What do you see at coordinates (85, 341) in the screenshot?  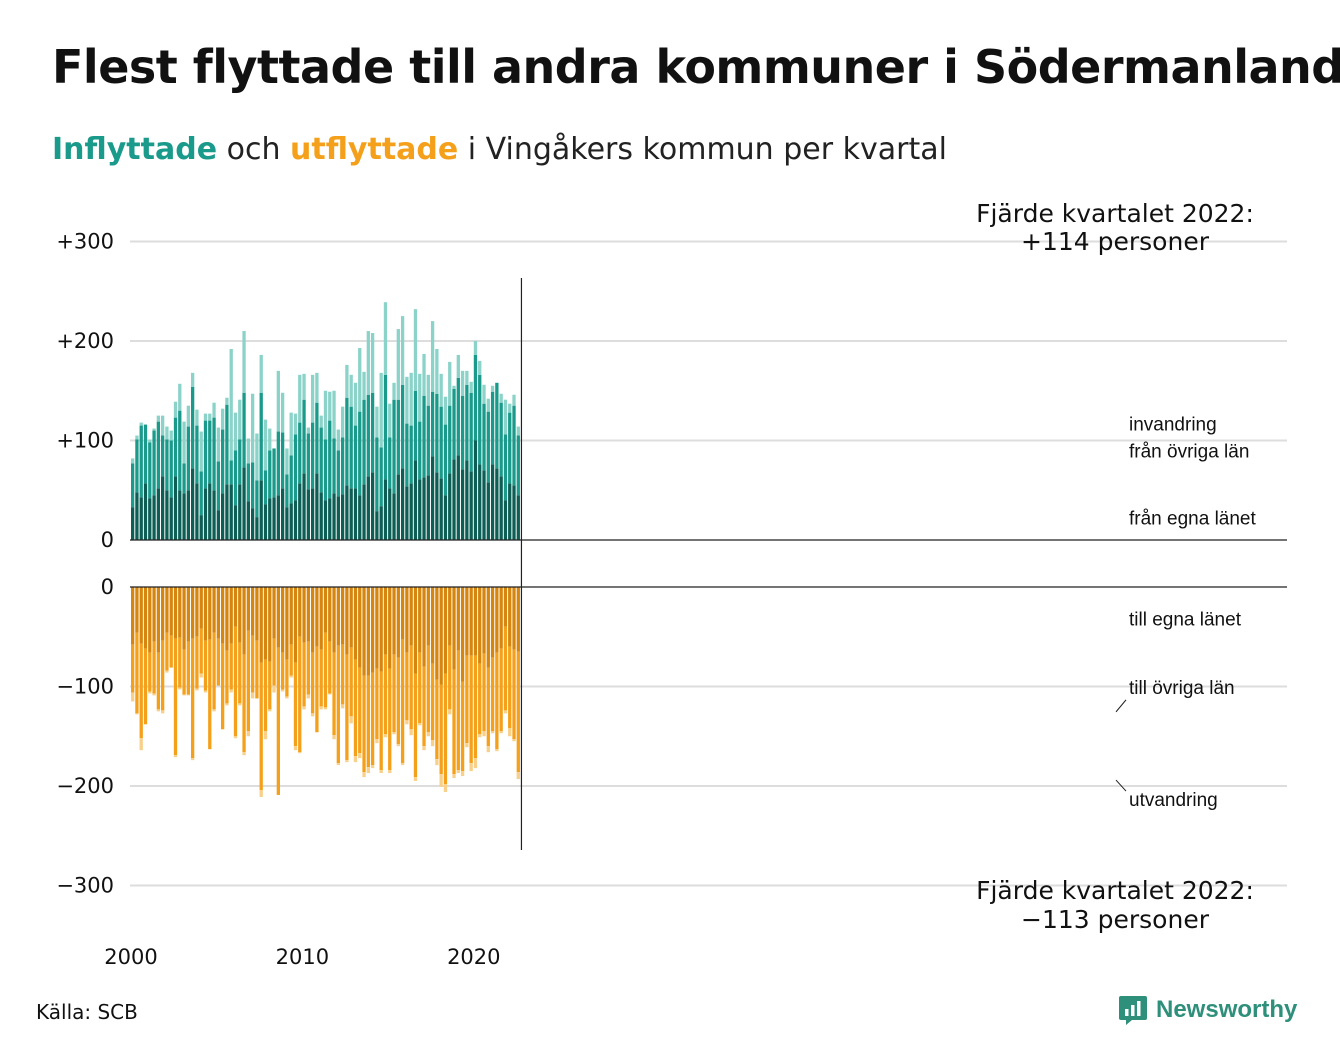 I see `y-tick-label: +200` at bounding box center [85, 341].